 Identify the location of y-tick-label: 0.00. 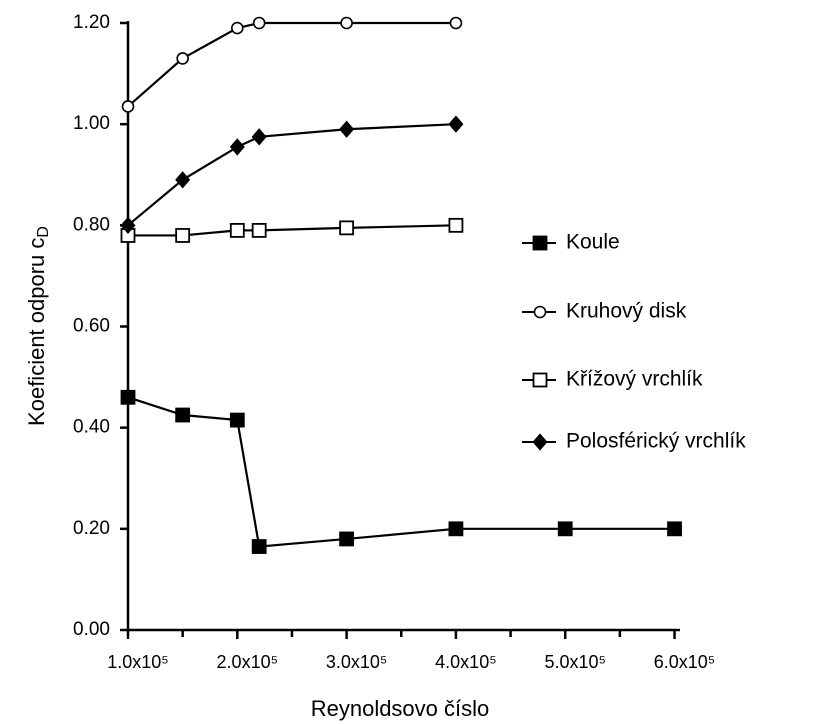
(91, 629).